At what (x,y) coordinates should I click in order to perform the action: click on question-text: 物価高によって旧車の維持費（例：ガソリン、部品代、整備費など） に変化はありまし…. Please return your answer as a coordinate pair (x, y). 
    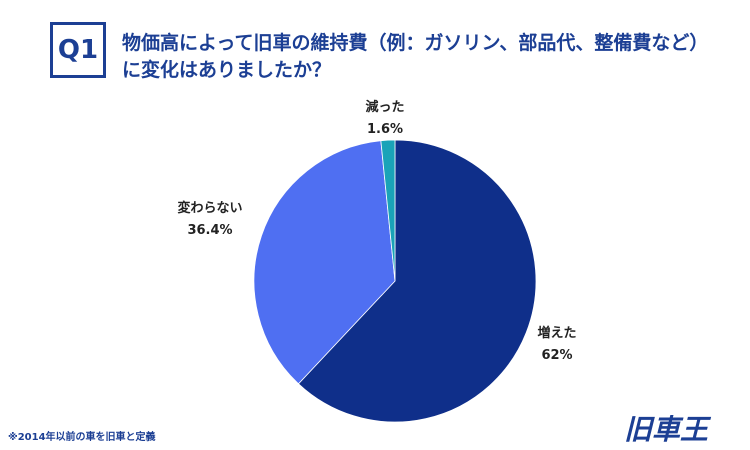
    Looking at the image, I should click on (427, 57).